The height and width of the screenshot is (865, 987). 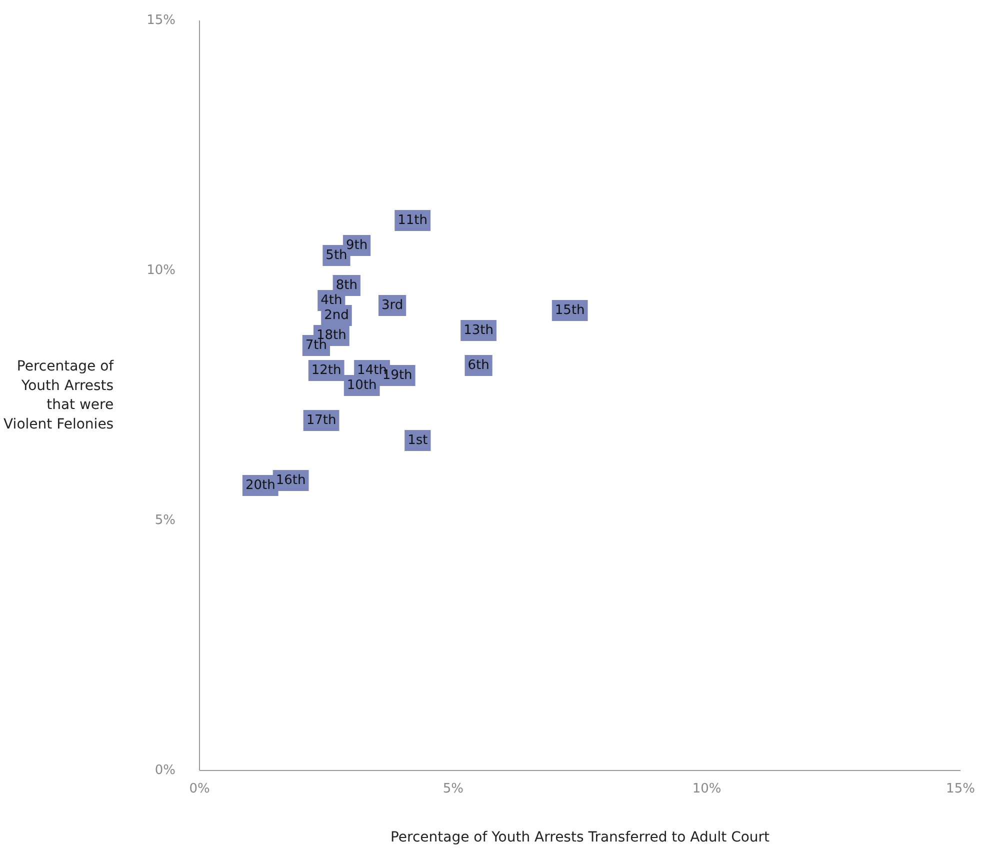 I want to click on x-tick-label: 15%, so click(x=960, y=789).